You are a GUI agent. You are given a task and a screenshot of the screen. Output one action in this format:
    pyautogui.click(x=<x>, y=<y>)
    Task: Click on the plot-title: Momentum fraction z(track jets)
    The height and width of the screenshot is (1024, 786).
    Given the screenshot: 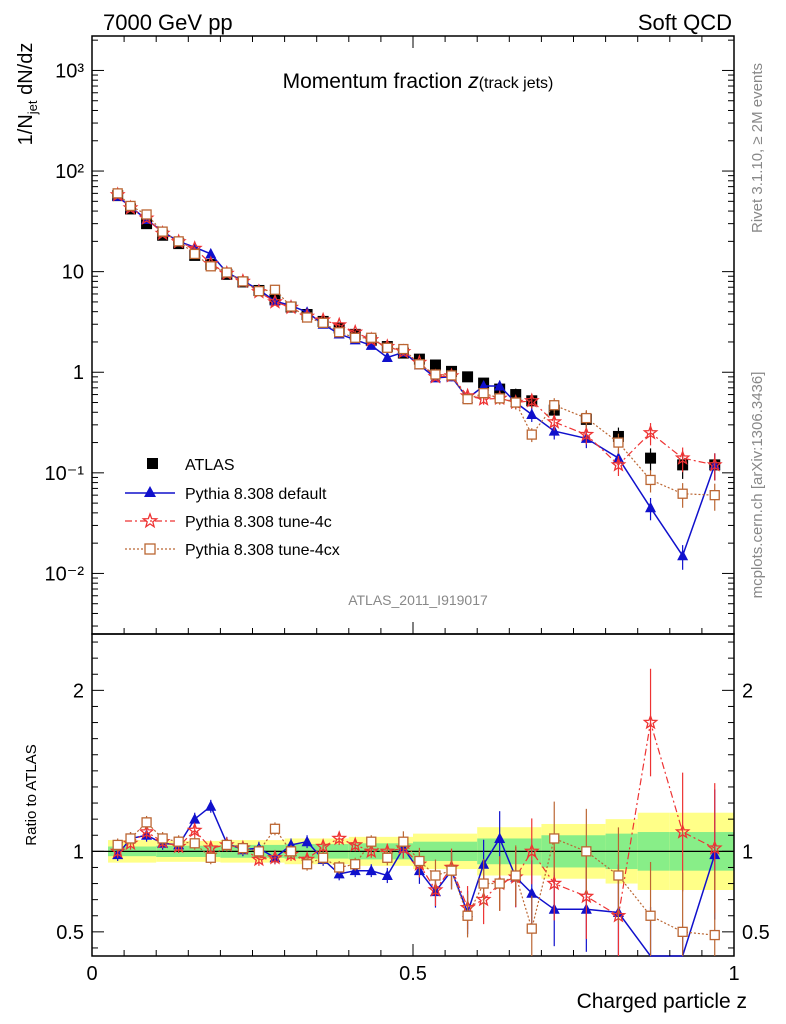 What is the action you would take?
    pyautogui.click(x=418, y=81)
    